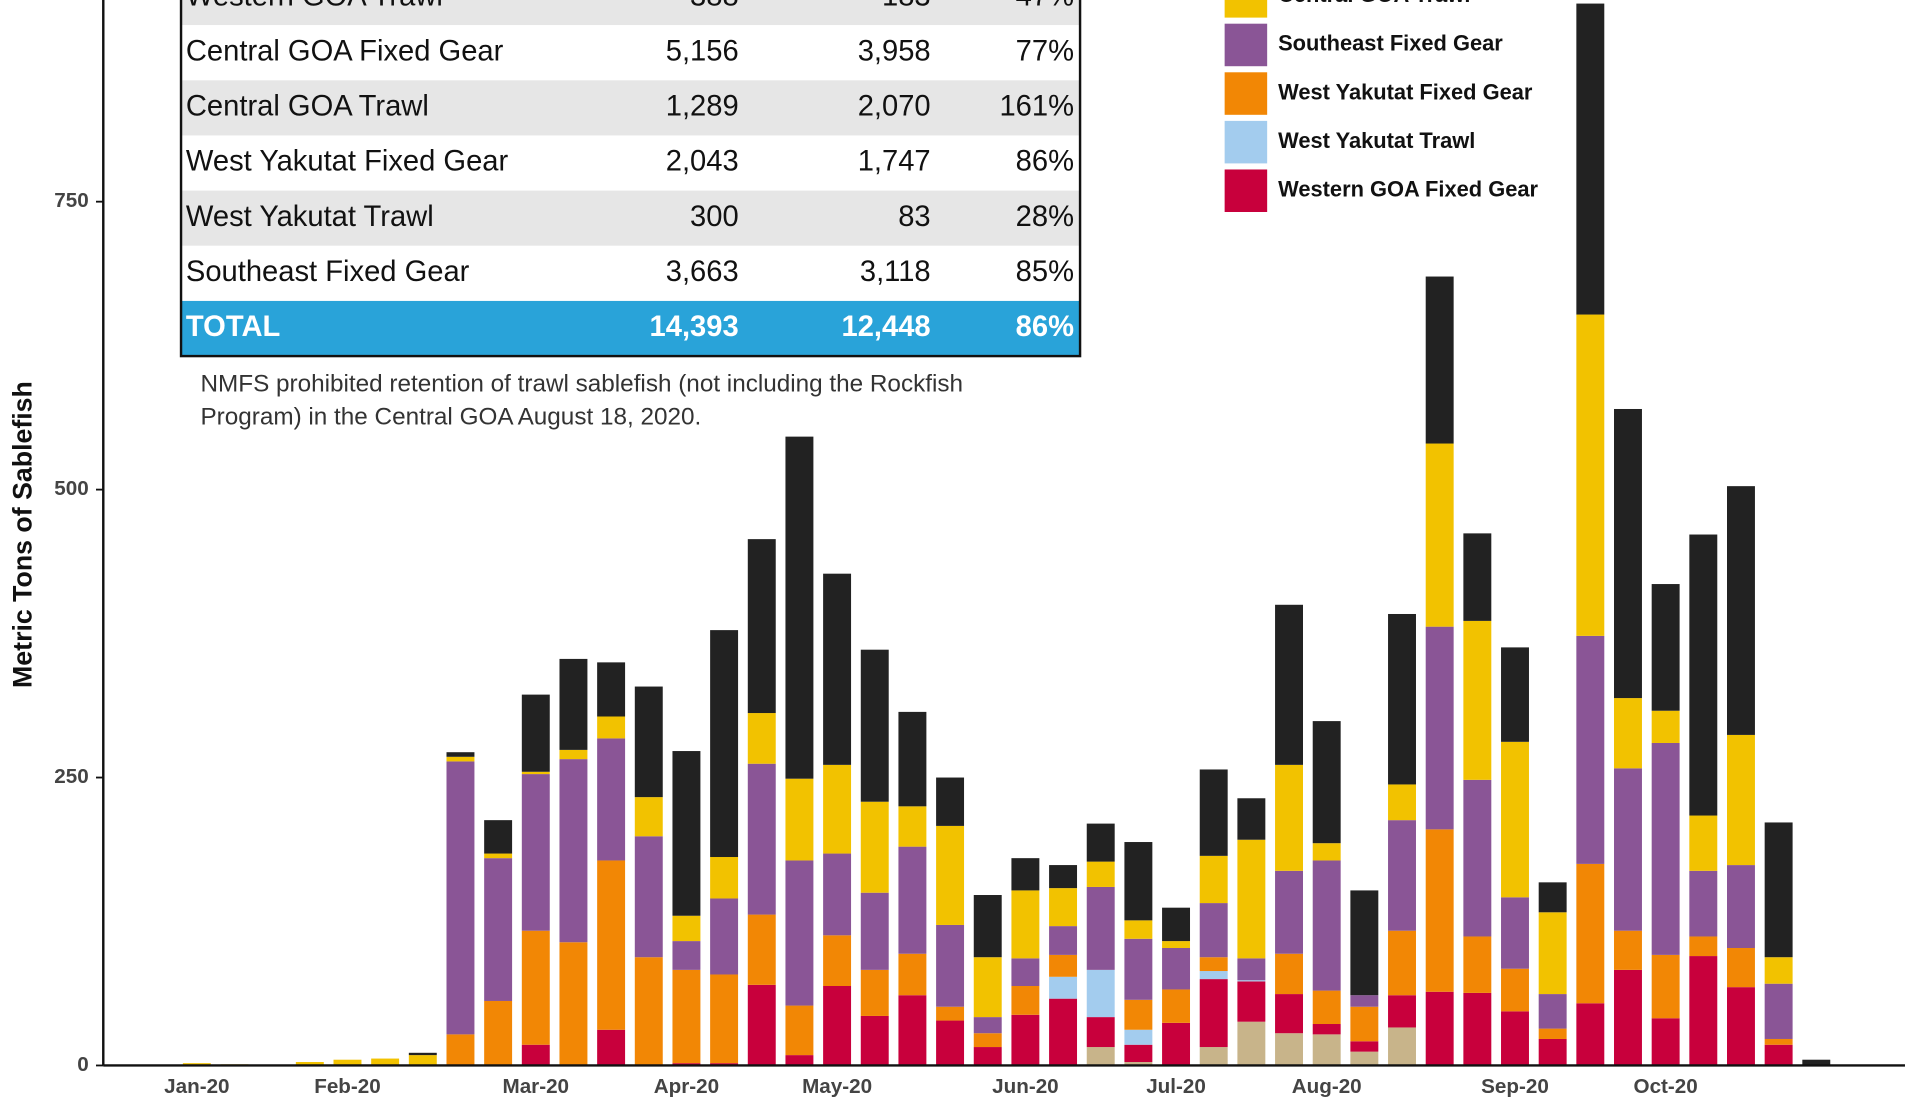  Describe the element at coordinates (894, 51) in the screenshot. I see `table-cell: 3,958` at that location.